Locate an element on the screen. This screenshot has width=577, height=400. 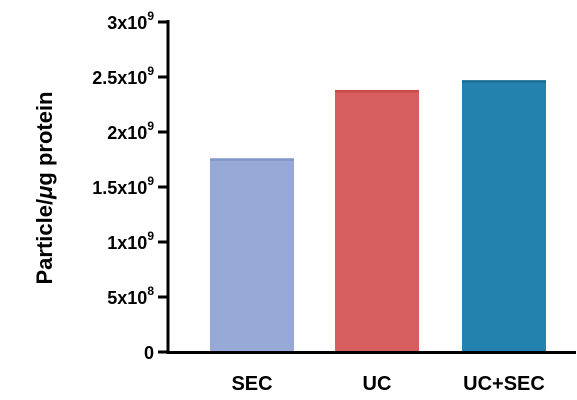
y-tick-label: 5x10⁸ is located at coordinates (130, 296).